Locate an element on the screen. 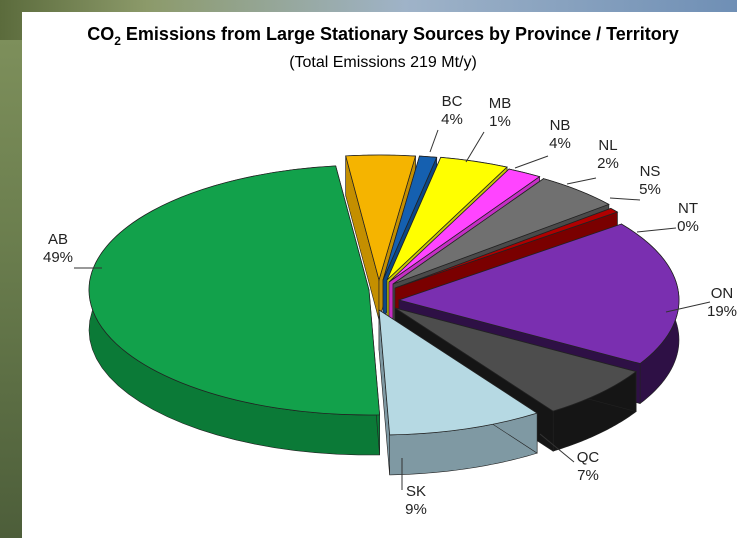 The image size is (737, 538). slice-ns is located at coordinates (501, 231).